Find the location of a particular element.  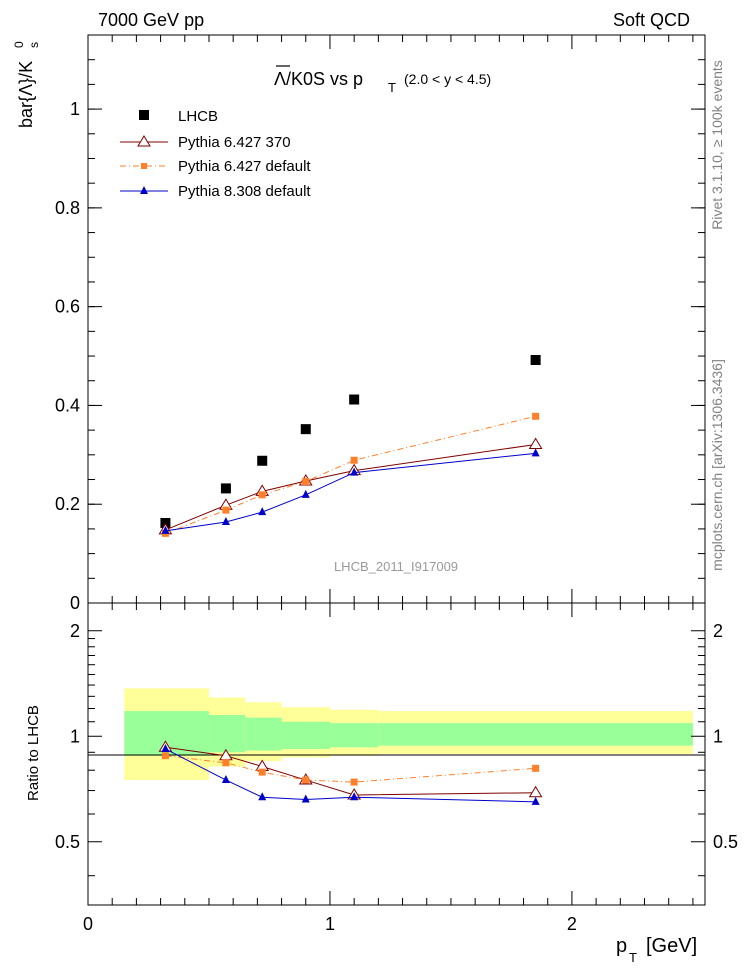

source-label: mcplots.cern.ch [arXiv:1306.3436] is located at coordinates (717, 465).